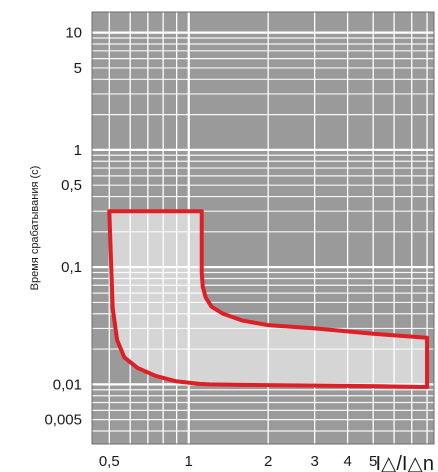  What do you see at coordinates (67, 384) in the screenshot?
I see `y-tick-label: 0,01` at bounding box center [67, 384].